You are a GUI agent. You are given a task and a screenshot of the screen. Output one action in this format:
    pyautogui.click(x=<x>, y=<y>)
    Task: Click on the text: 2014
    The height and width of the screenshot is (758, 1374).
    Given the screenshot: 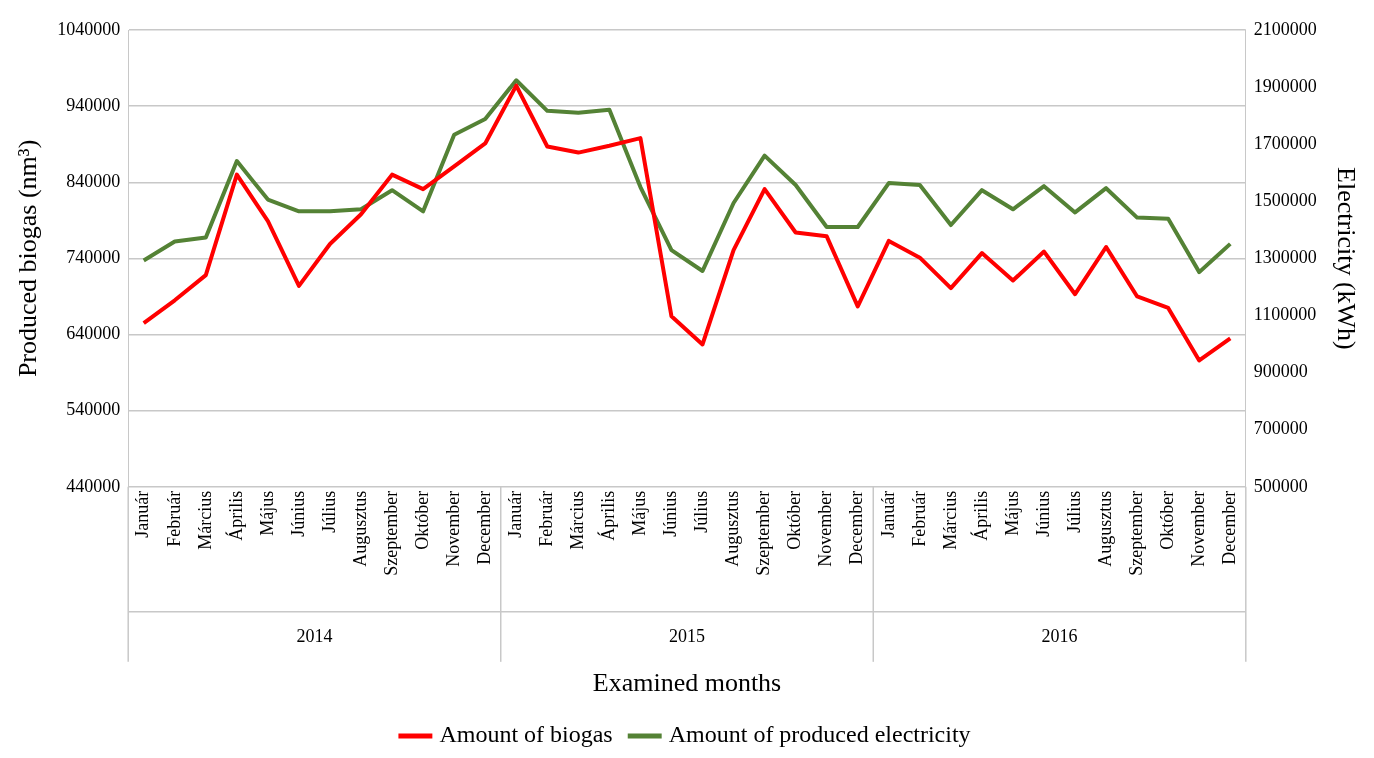 What is the action you would take?
    pyautogui.click(x=314, y=635)
    